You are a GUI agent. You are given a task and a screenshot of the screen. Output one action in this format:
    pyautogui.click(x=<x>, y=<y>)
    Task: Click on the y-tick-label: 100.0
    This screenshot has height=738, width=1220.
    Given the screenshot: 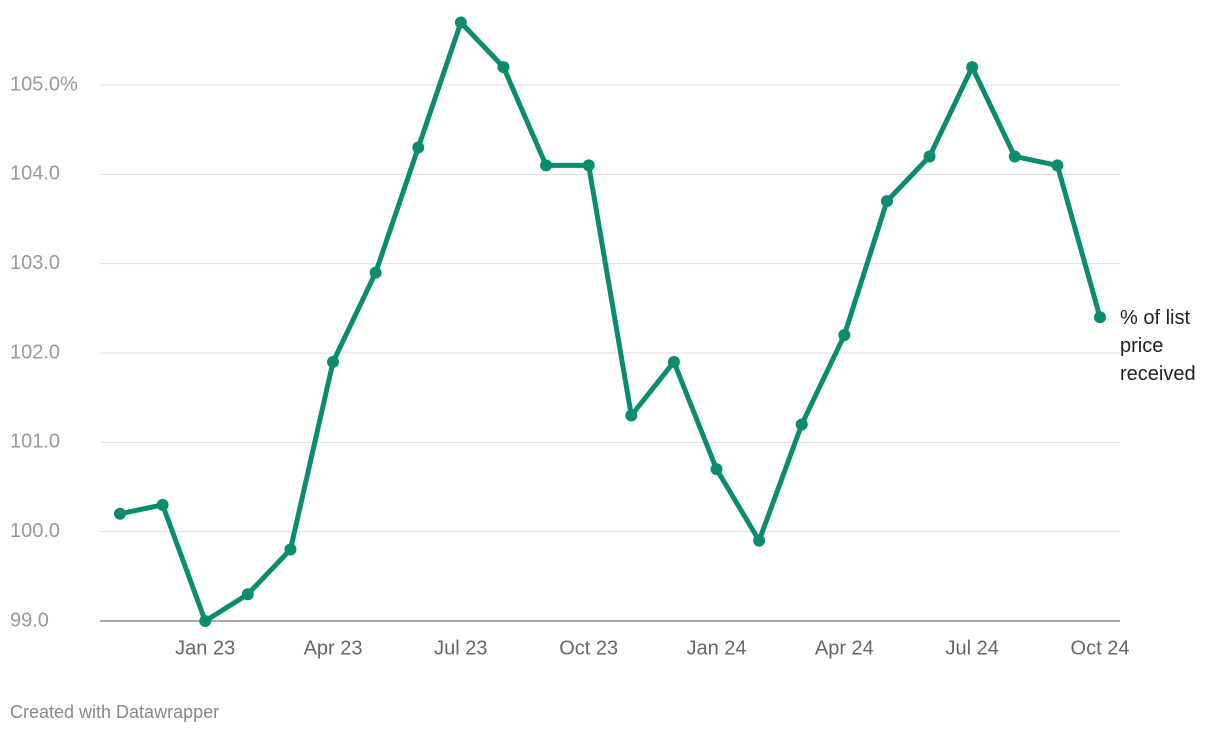 What is the action you would take?
    pyautogui.click(x=35, y=531)
    